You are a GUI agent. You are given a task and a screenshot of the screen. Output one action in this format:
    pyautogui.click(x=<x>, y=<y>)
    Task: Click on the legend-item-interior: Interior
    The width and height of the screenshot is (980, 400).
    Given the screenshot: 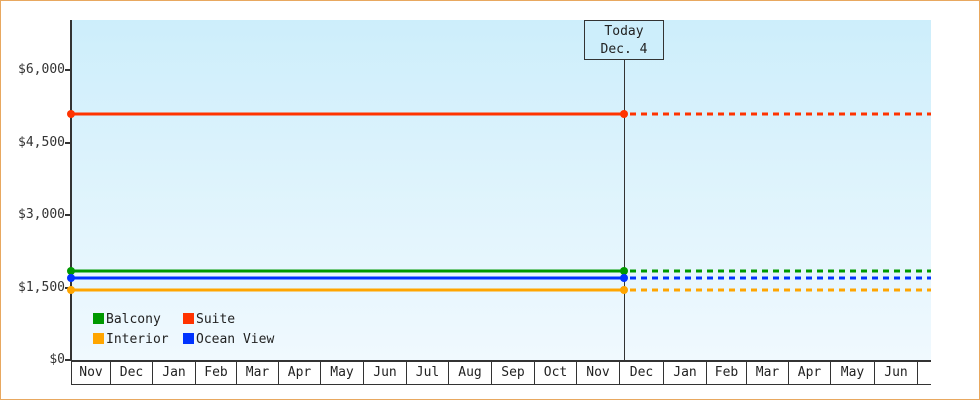 What is the action you would take?
    pyautogui.click(x=131, y=339)
    